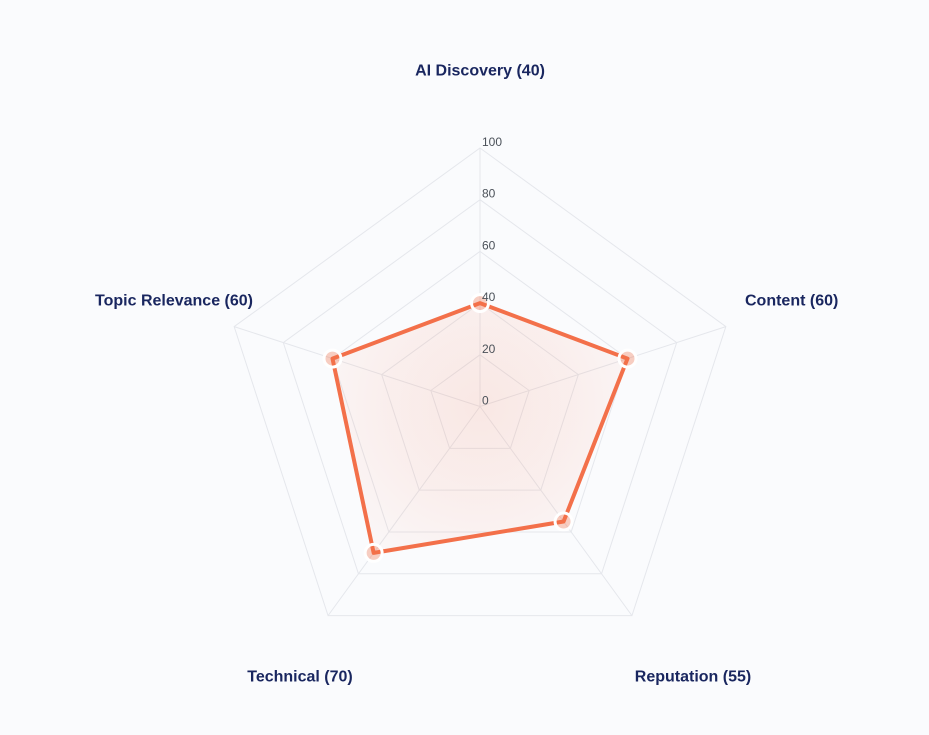 The width and height of the screenshot is (929, 735). Describe the element at coordinates (480, 71) in the screenshot. I see `axis-label-ai-discovery: AI Discovery (40)` at that location.